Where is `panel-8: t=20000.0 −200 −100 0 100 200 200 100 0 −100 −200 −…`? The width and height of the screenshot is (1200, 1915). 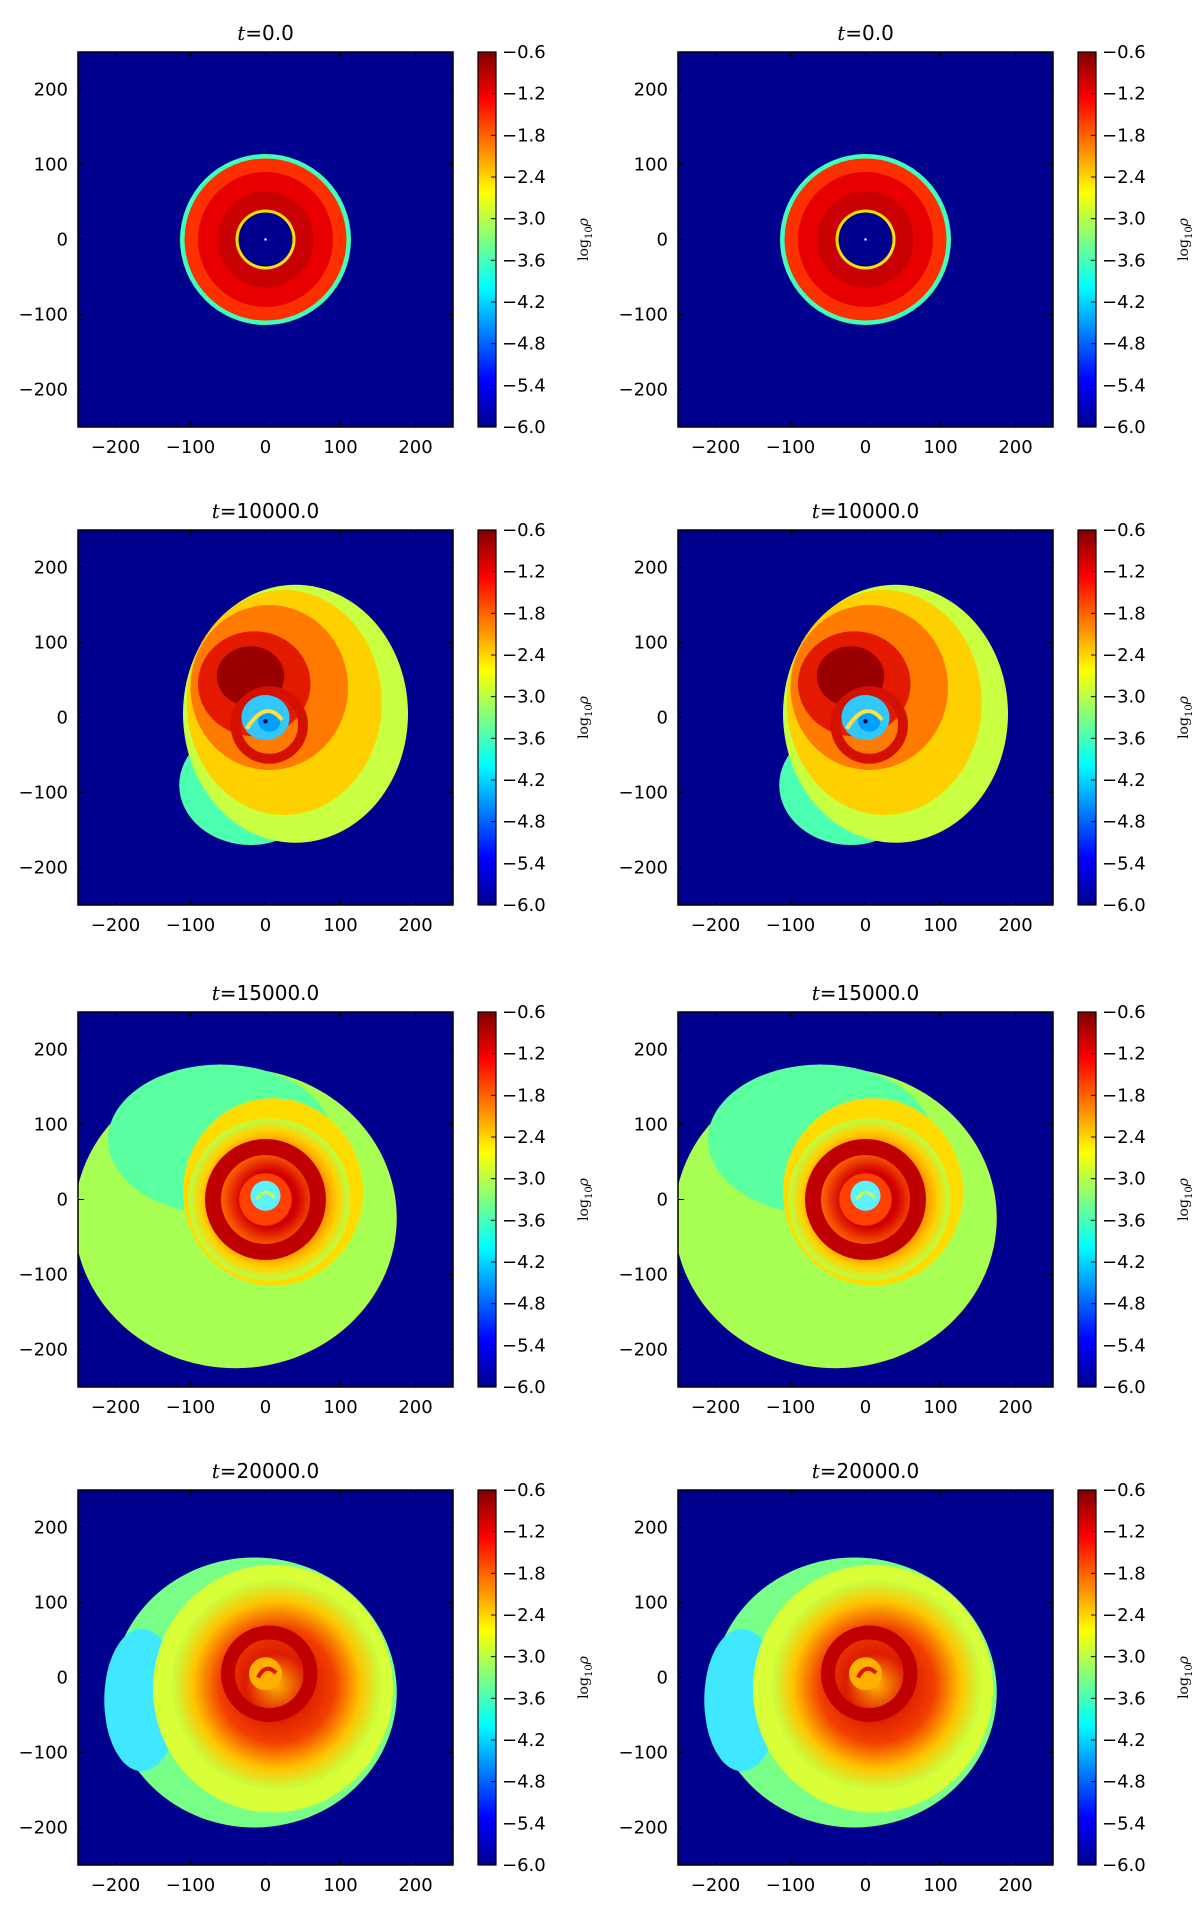 panel-8: t=20000.0 −200 −100 0 100 200 200 100 0 −100 −200 −… is located at coordinates (907, 1677).